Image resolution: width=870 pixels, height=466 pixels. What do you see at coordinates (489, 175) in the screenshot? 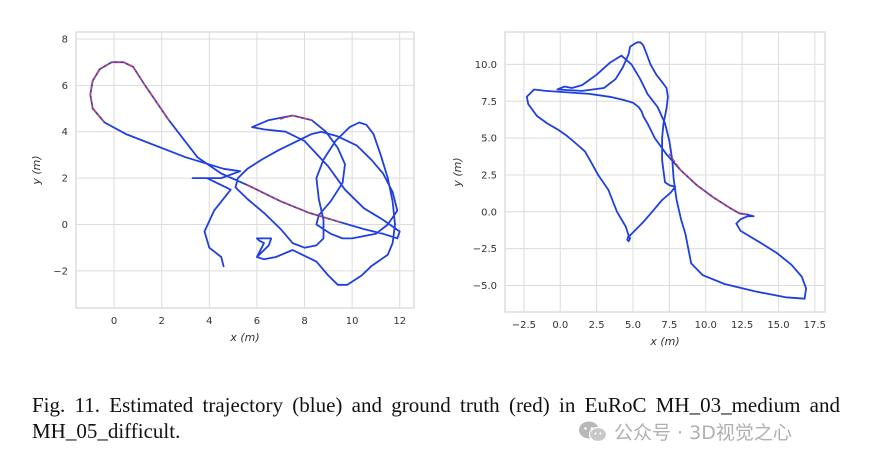
I see `y-tick-label: 2.5` at bounding box center [489, 175].